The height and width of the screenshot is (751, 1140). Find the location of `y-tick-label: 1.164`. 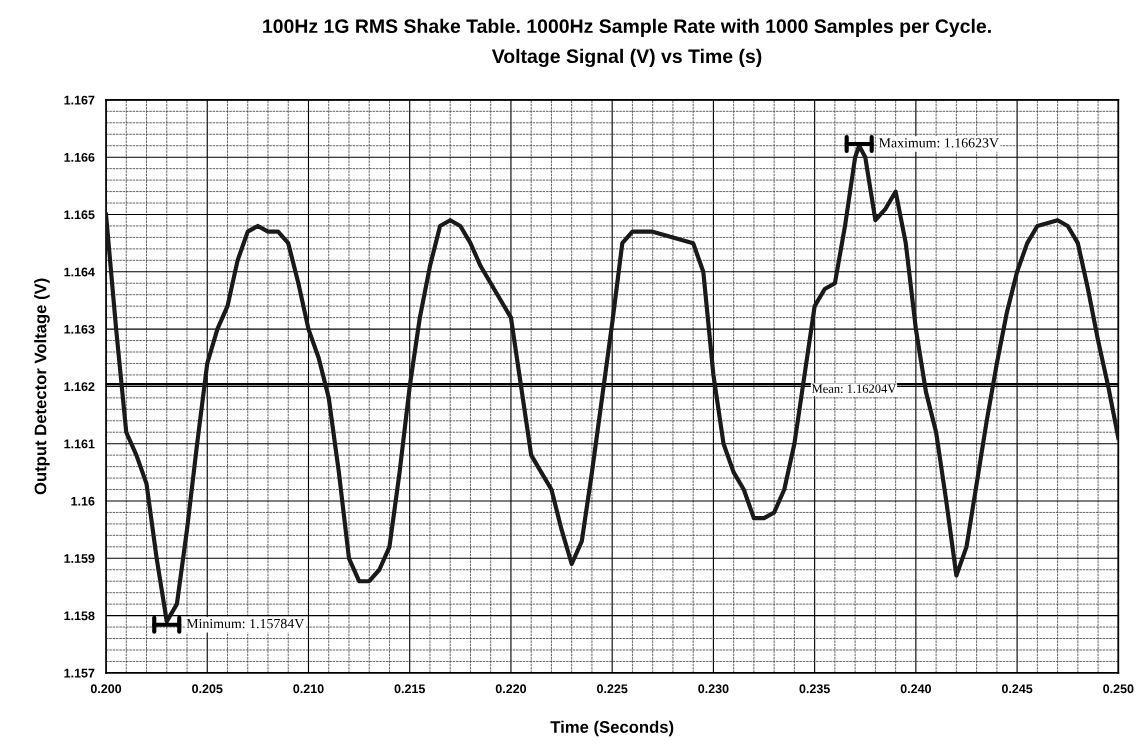

y-tick-label: 1.164 is located at coordinates (79, 272).